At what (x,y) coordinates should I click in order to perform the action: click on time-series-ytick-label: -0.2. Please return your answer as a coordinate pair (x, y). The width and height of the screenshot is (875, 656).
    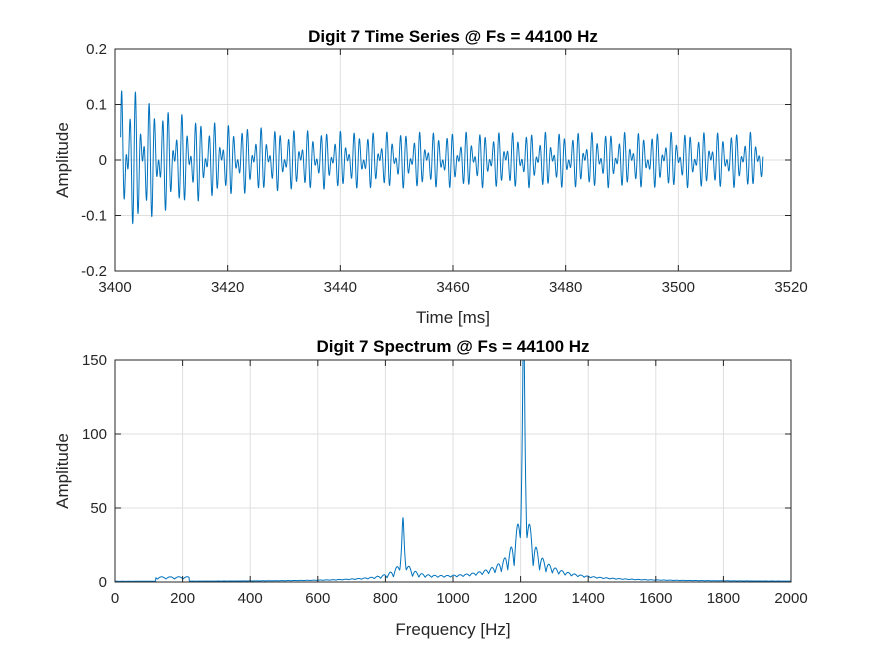
    Looking at the image, I should click on (94, 271).